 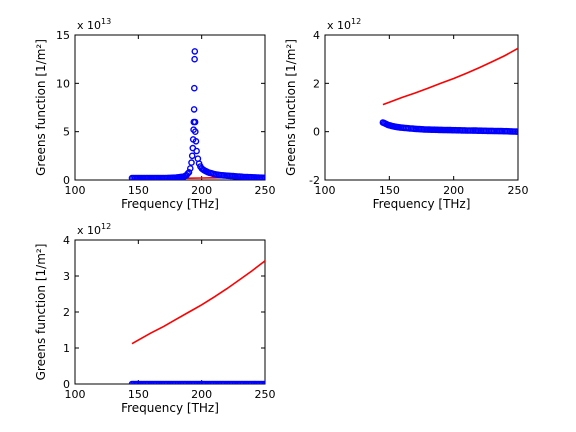 What do you see at coordinates (66, 276) in the screenshot?
I see `y-tick-label: 3` at bounding box center [66, 276].